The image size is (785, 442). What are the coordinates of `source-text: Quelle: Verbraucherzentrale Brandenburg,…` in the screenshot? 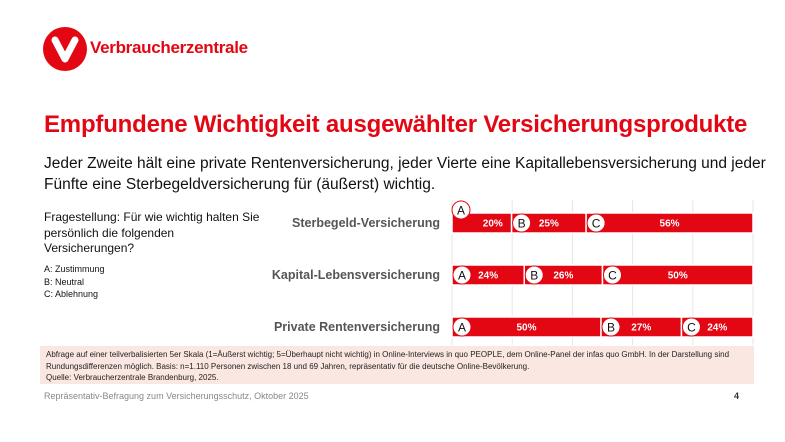 It's located at (132, 377).